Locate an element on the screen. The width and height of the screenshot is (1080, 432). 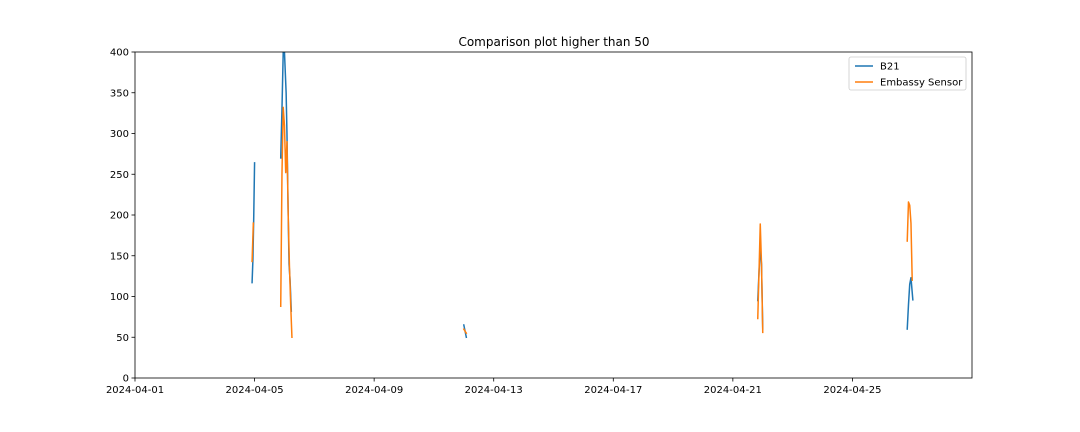
legend-label-embassy-sensor: Embassy Sensor is located at coordinates (921, 83).